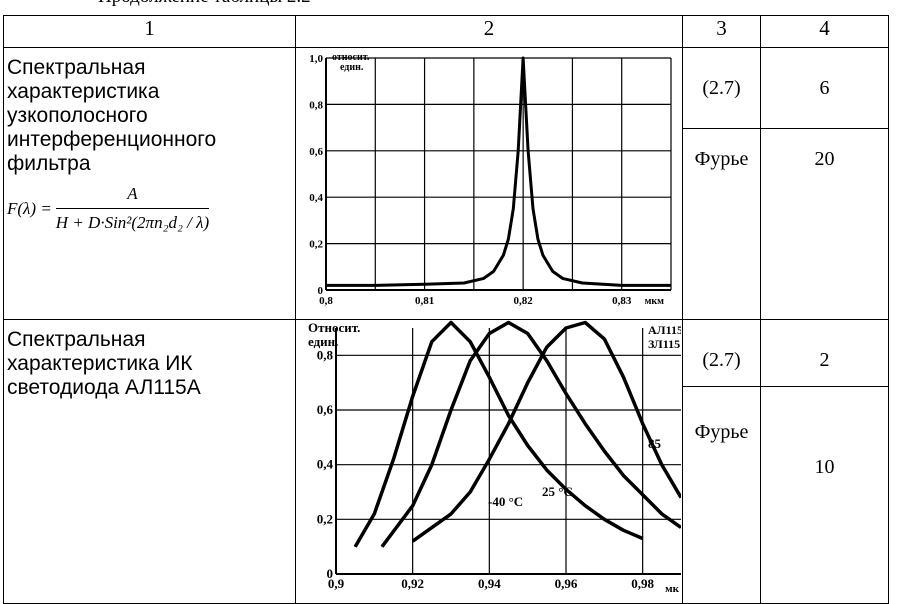  What do you see at coordinates (489, 31) in the screenshot?
I see `header-cell-2: 2` at bounding box center [489, 31].